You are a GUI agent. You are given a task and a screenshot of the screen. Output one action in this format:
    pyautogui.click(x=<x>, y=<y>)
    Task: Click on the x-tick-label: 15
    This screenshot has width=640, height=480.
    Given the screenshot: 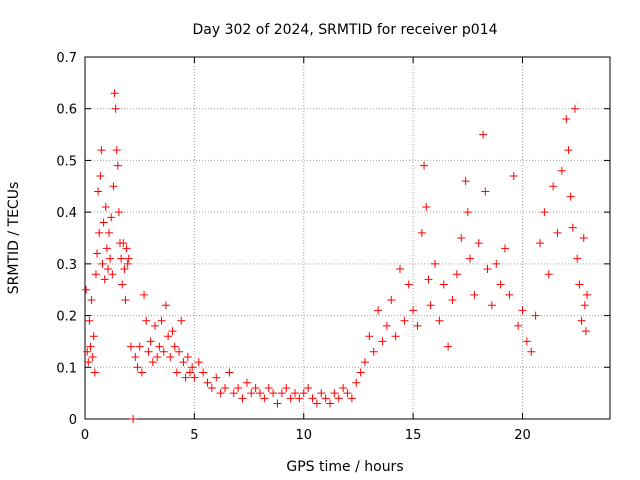 What is the action you would take?
    pyautogui.click(x=413, y=435)
    